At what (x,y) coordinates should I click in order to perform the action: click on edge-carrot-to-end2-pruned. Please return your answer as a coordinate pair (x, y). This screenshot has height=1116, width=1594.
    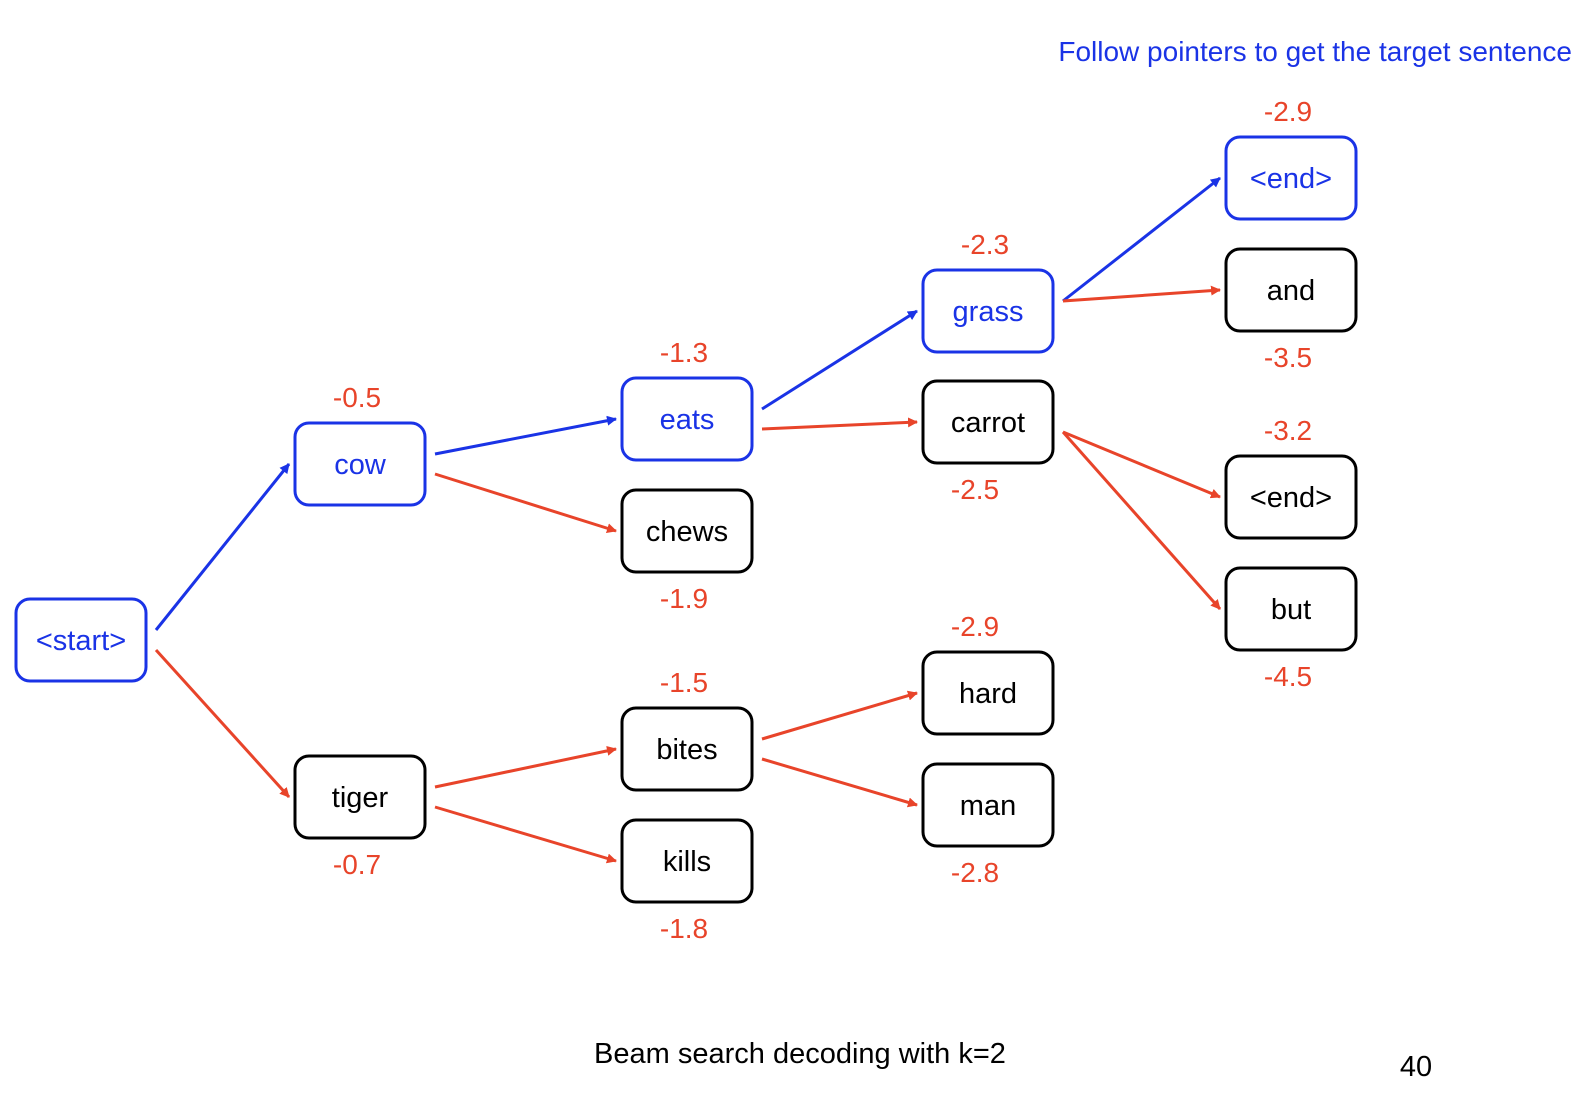
    Looking at the image, I should click on (1141, 464).